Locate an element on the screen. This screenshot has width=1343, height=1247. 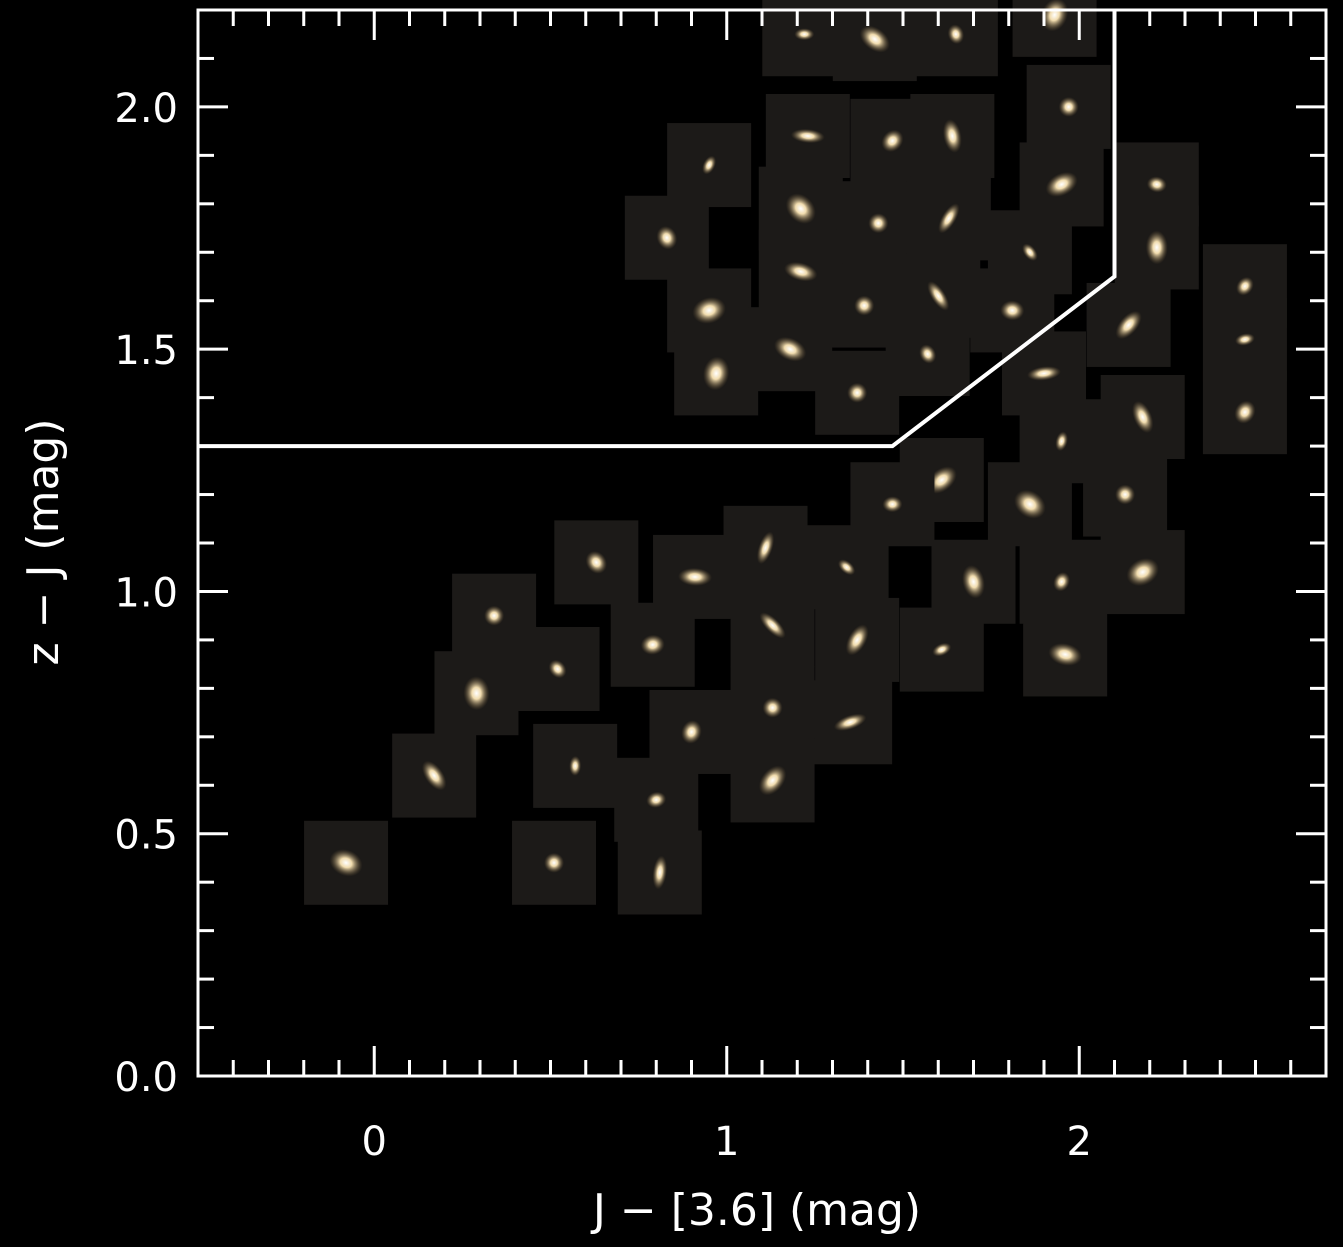
x-tick-label: 1 is located at coordinates (726, 1142).